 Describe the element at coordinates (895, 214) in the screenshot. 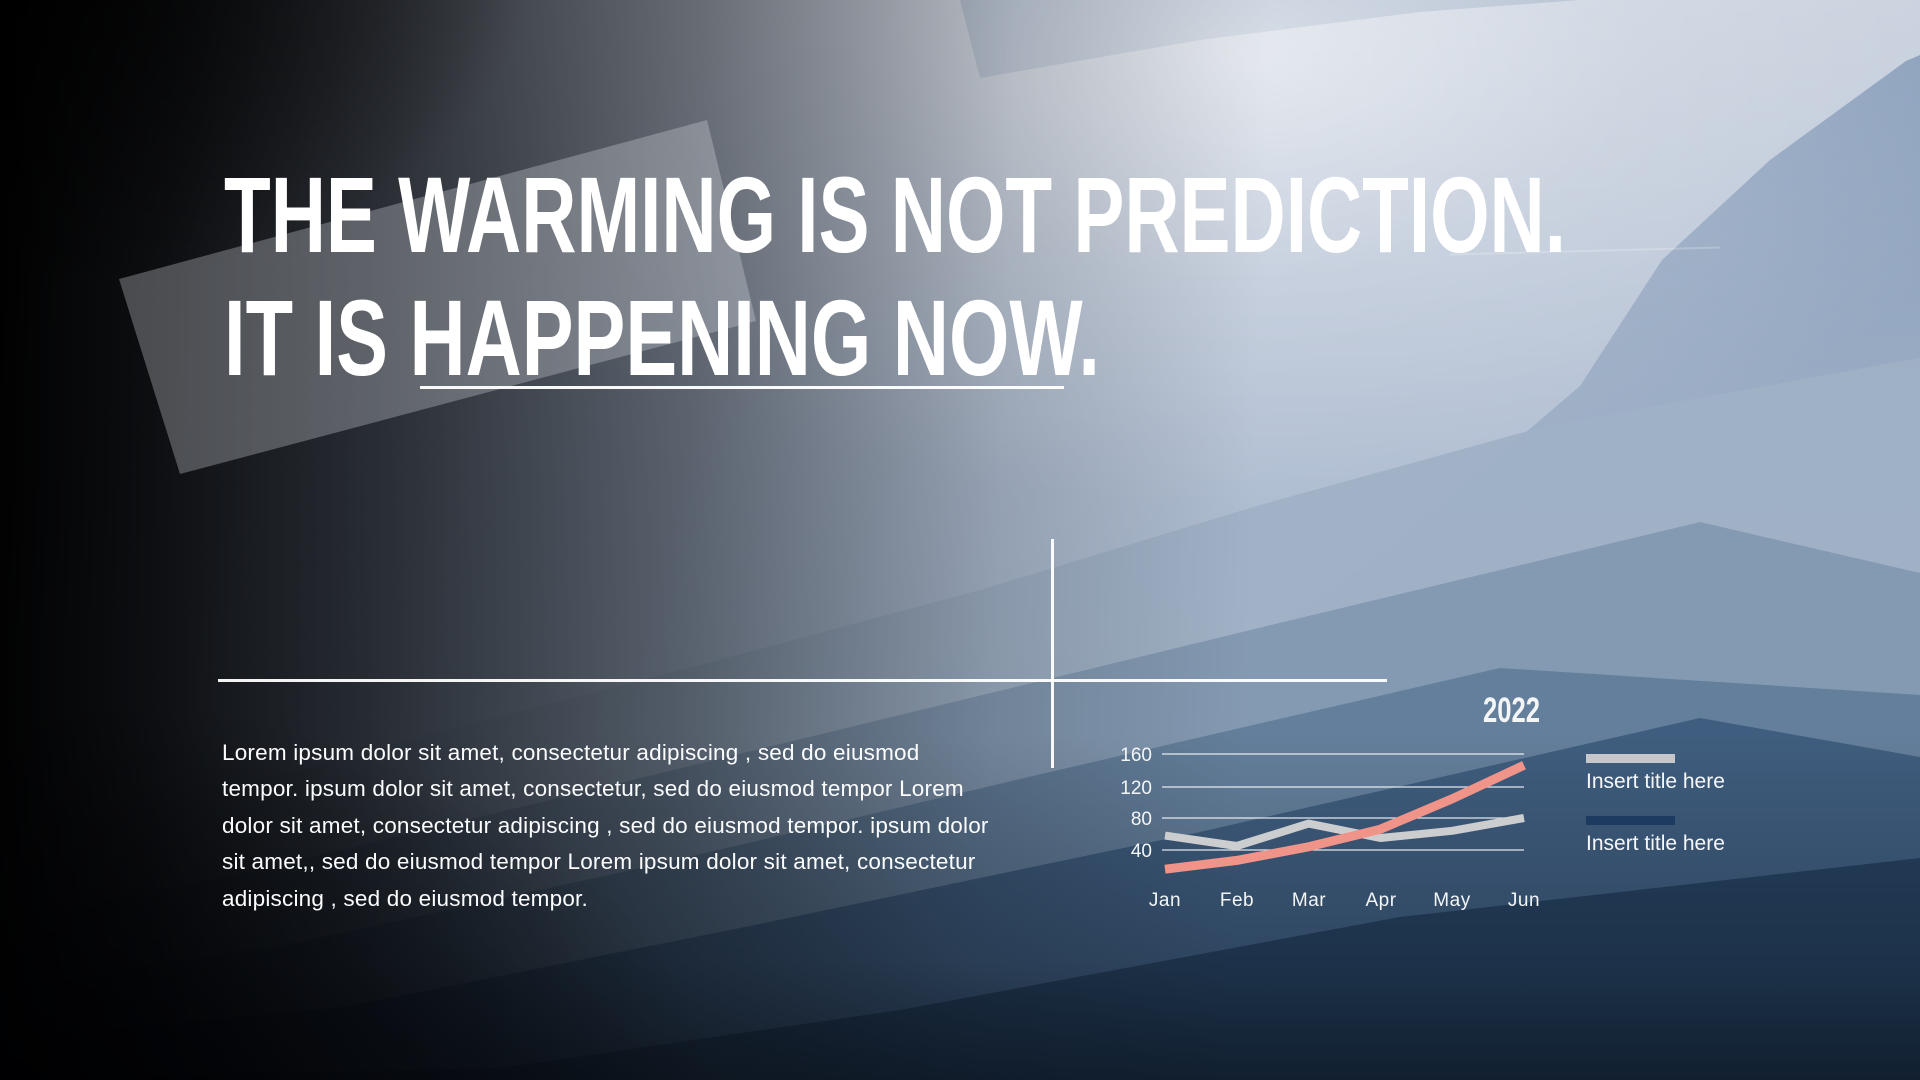

I see `title-line-1: THE WARMING IS NOT PREDICTION.` at that location.